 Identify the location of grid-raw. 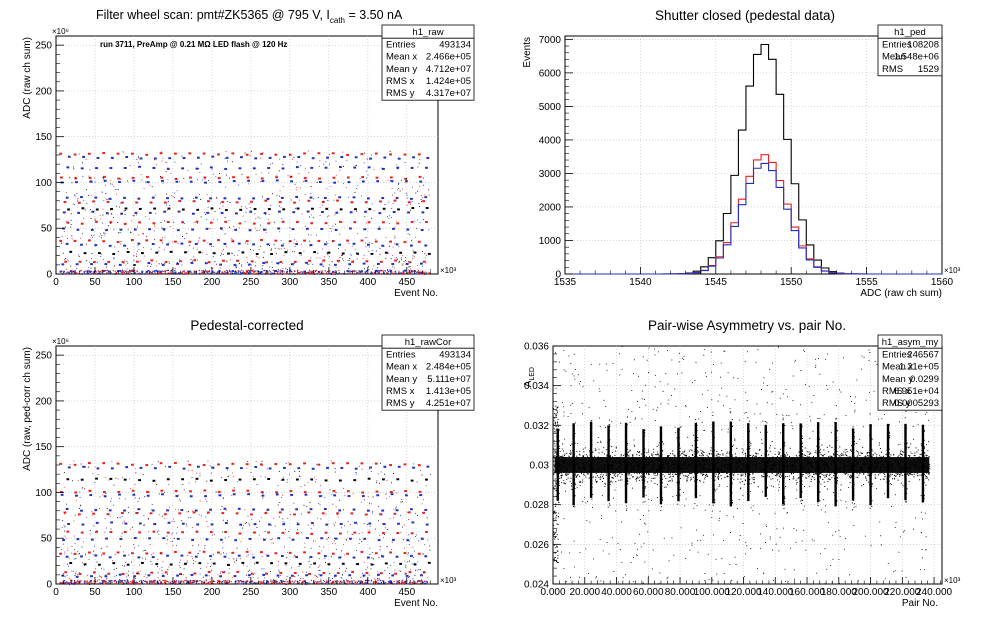
(247, 155).